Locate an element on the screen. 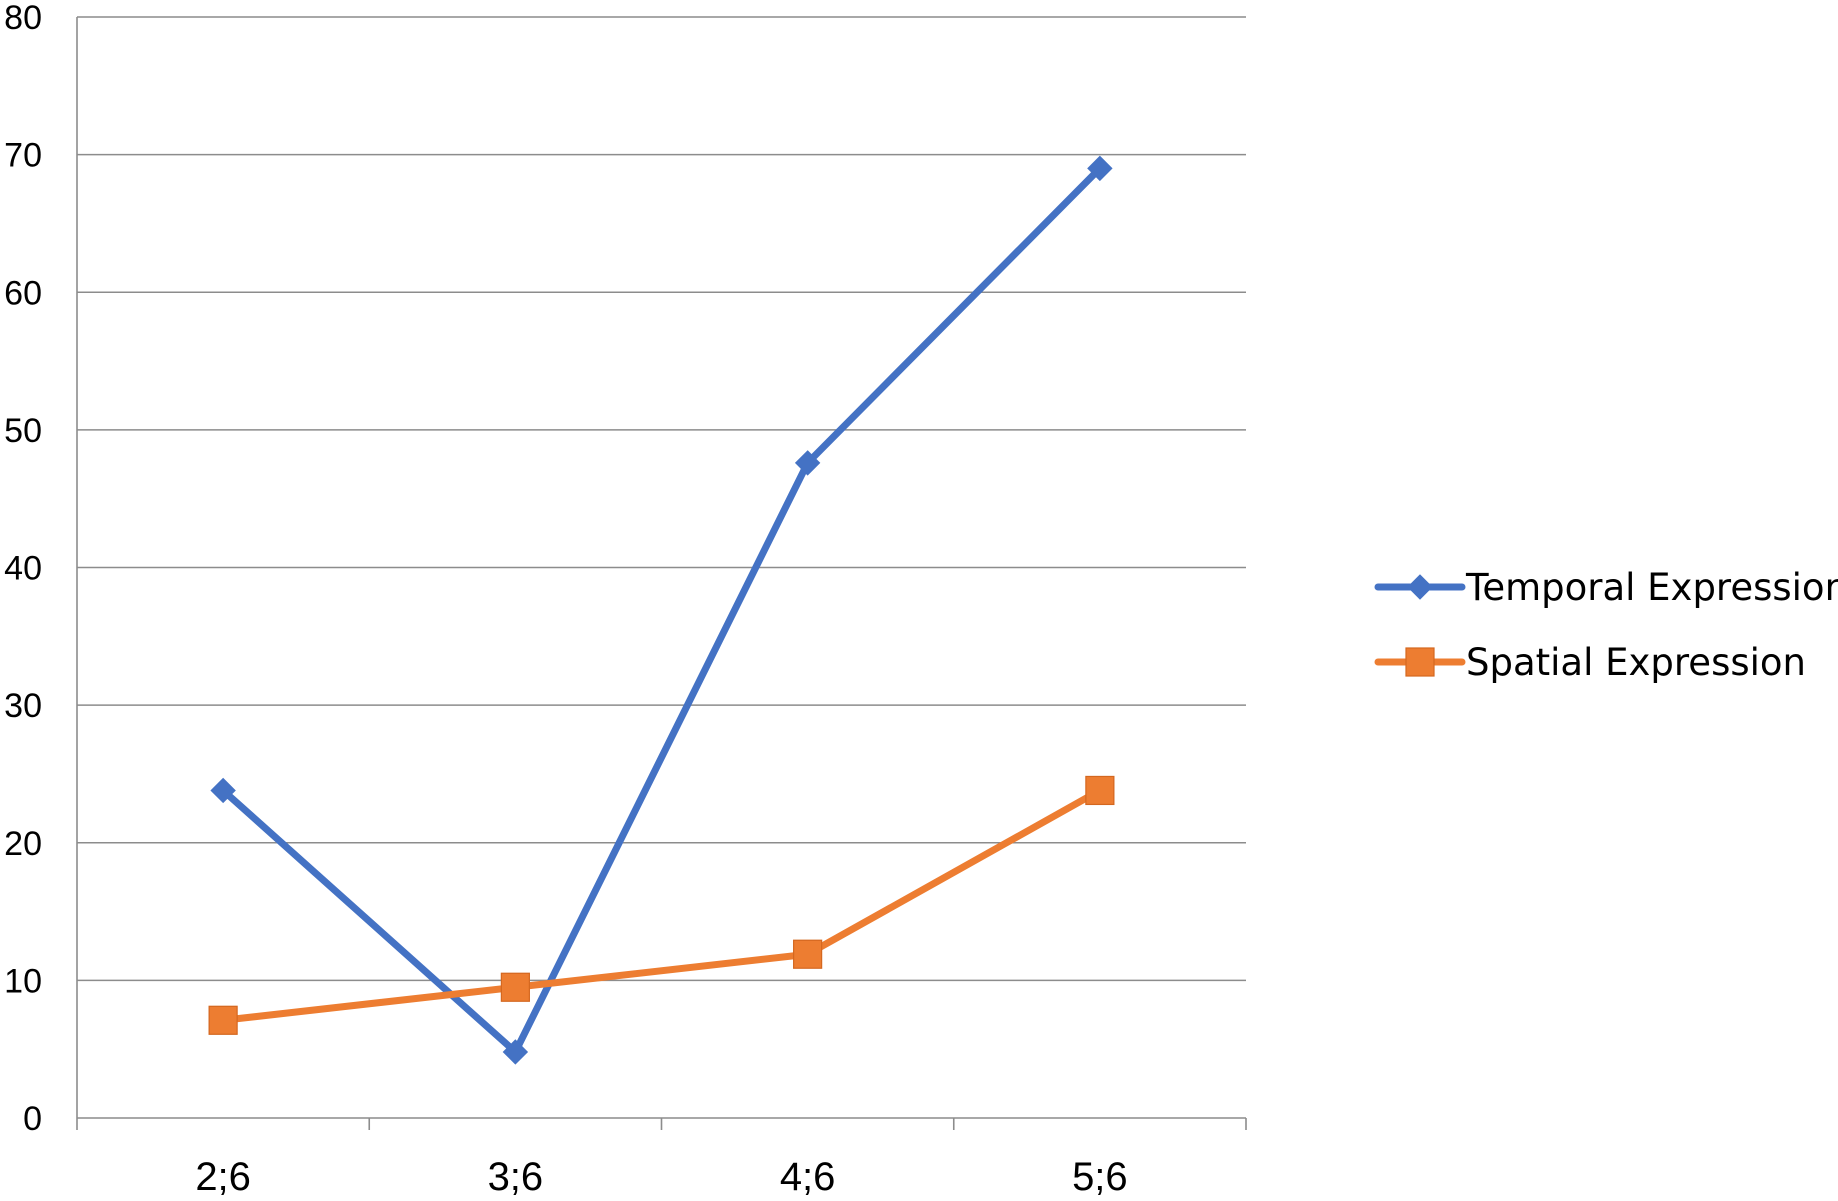  y-tick-label: 50 is located at coordinates (23, 431).